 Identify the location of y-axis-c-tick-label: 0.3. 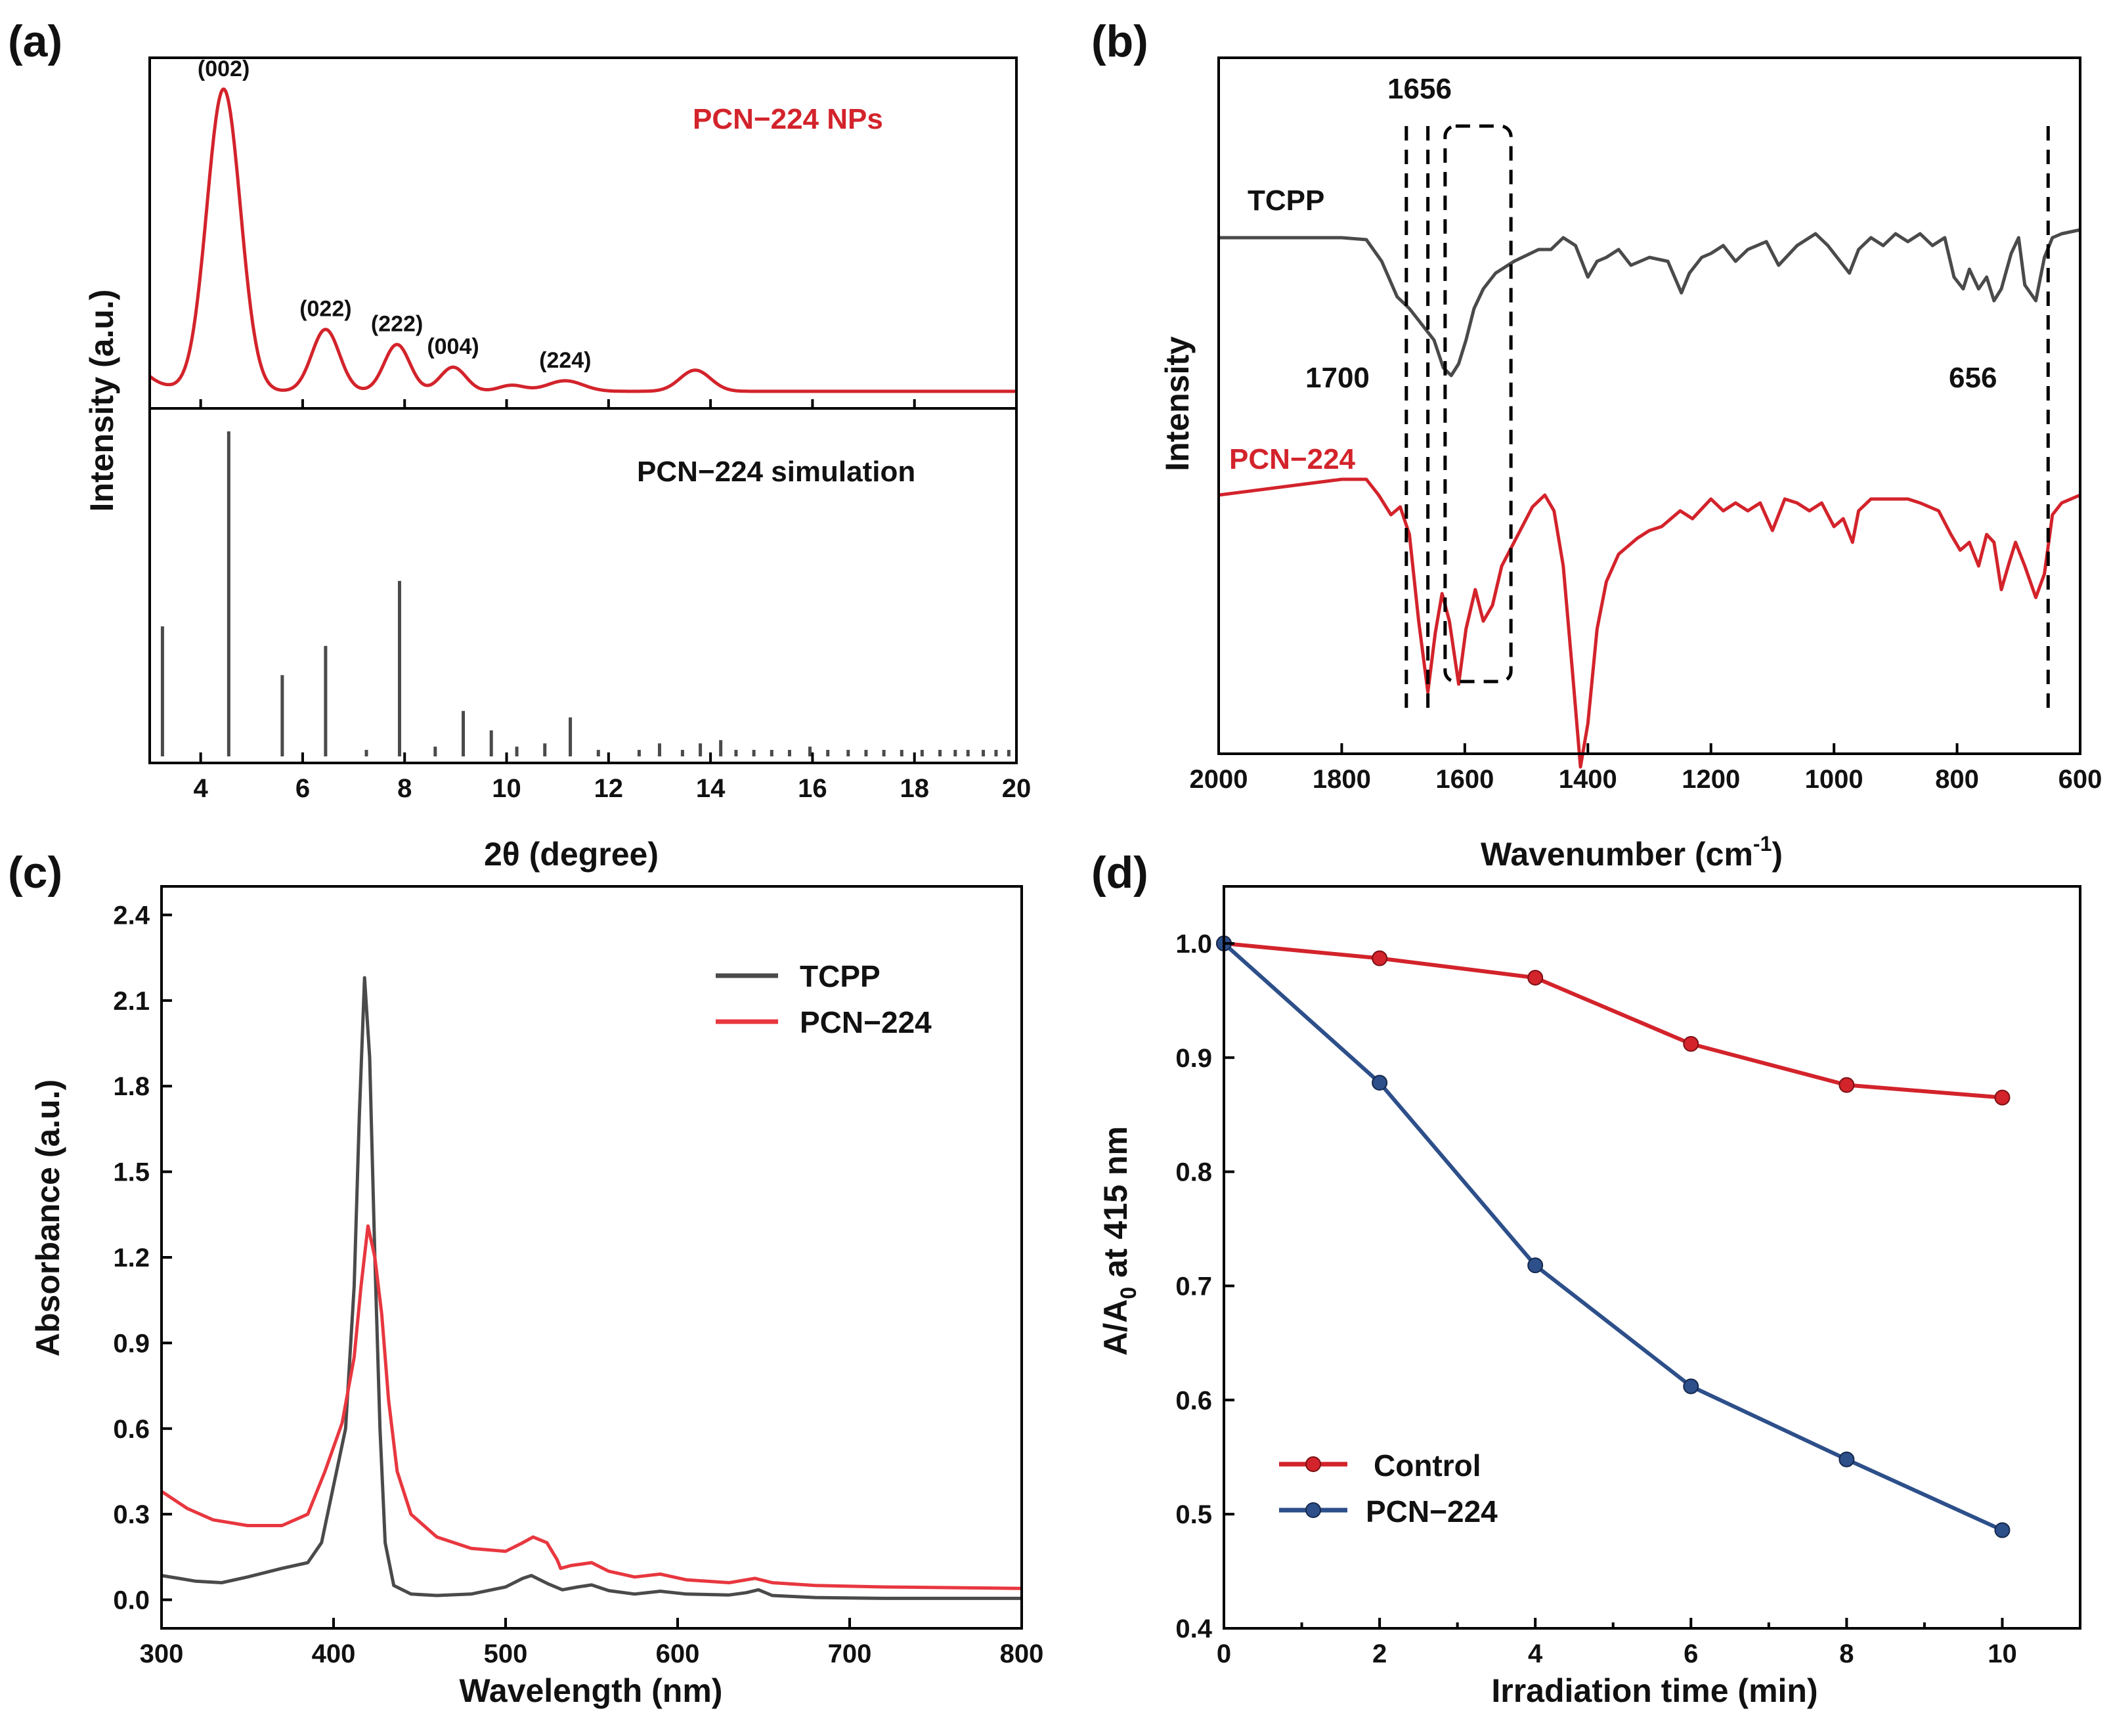
(131, 1514).